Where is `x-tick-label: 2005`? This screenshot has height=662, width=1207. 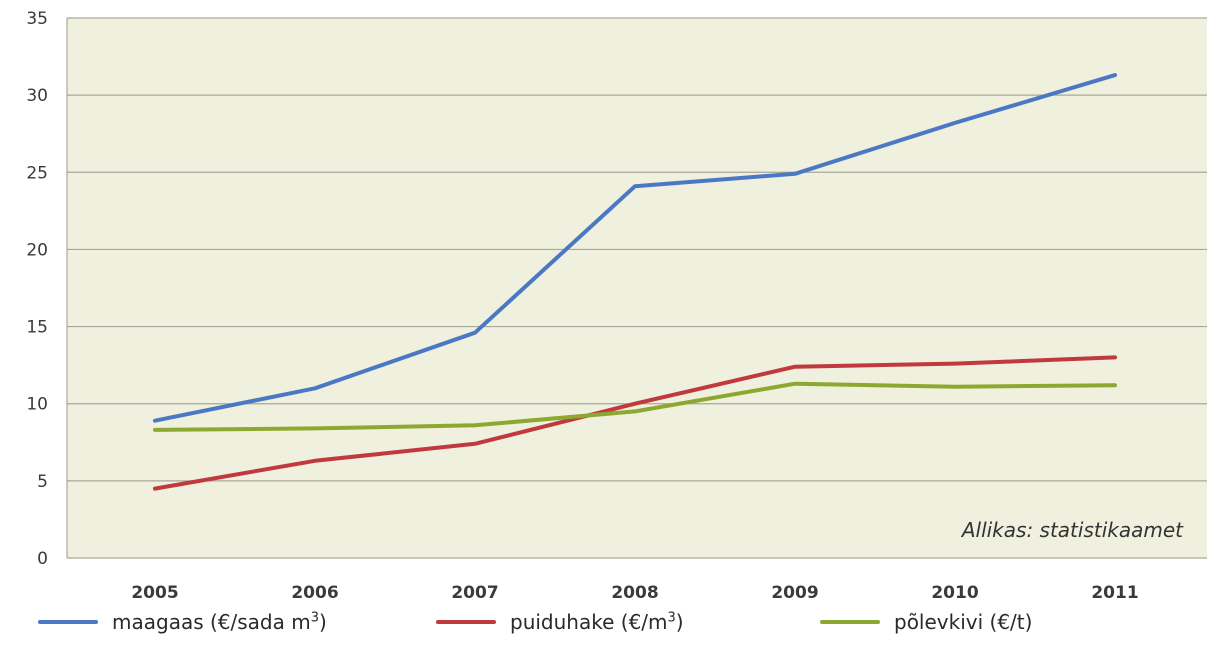 x-tick-label: 2005 is located at coordinates (154, 592).